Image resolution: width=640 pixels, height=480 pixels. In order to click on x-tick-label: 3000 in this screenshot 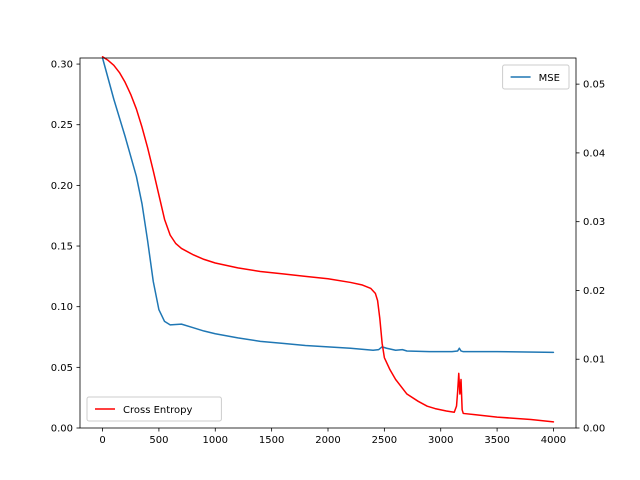, I will do `click(440, 440)`.